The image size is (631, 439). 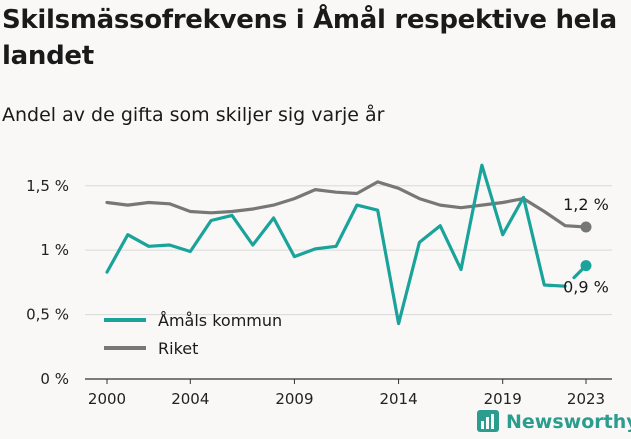 I want to click on x-tick-label: 2004, so click(x=190, y=399).